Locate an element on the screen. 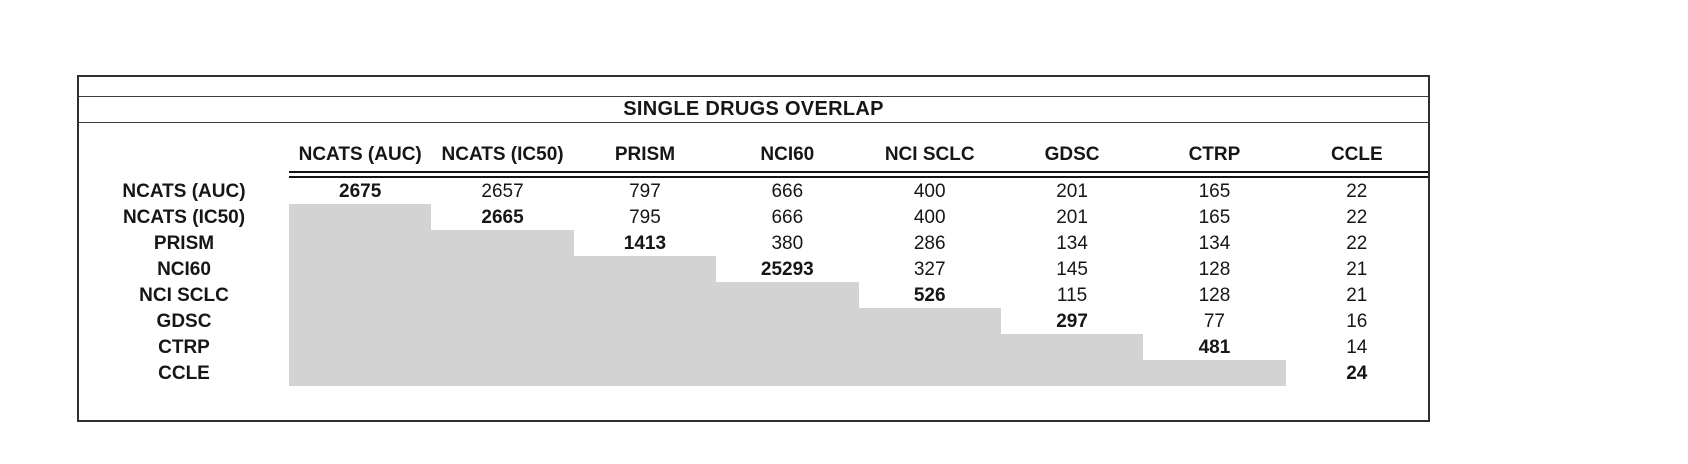  table-row-gdsc: GDSC 297 77 16 is located at coordinates (753, 321).